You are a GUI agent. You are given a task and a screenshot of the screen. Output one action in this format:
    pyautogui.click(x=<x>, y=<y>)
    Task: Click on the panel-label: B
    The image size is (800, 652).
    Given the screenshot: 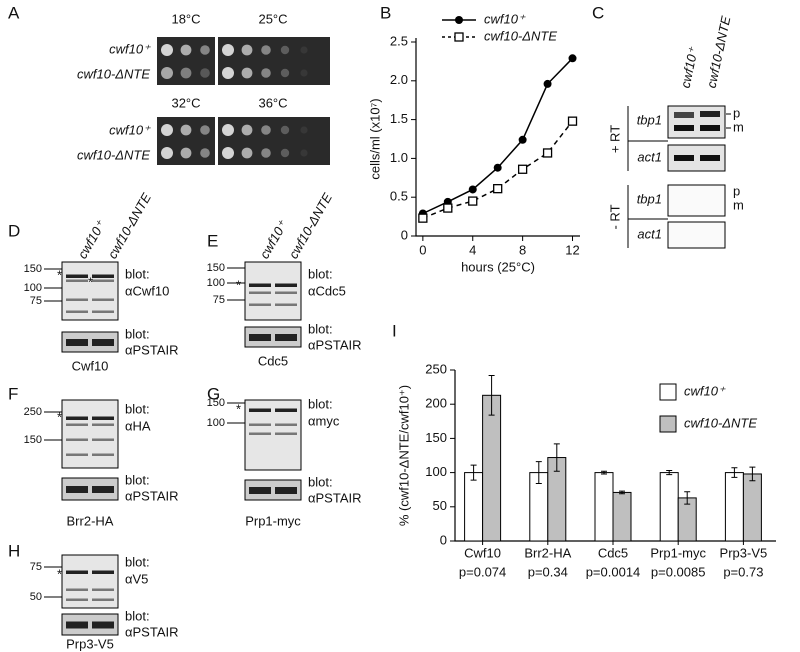 What is the action you would take?
    pyautogui.click(x=385, y=12)
    